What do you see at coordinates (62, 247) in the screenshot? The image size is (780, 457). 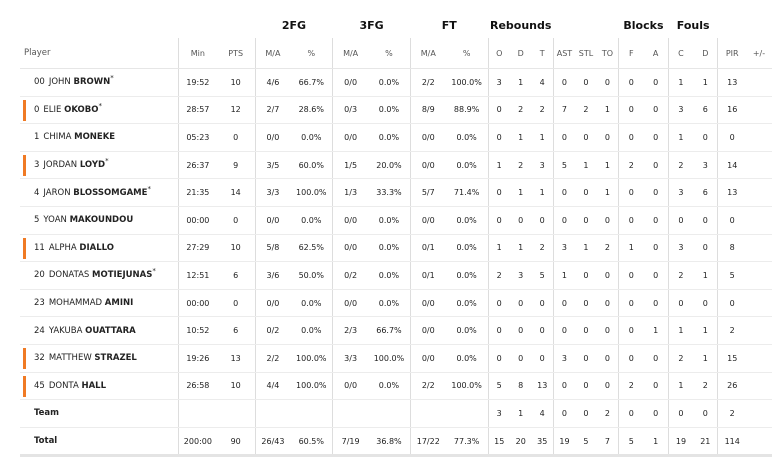 I see `player-first-name: ALPHA` at bounding box center [62, 247].